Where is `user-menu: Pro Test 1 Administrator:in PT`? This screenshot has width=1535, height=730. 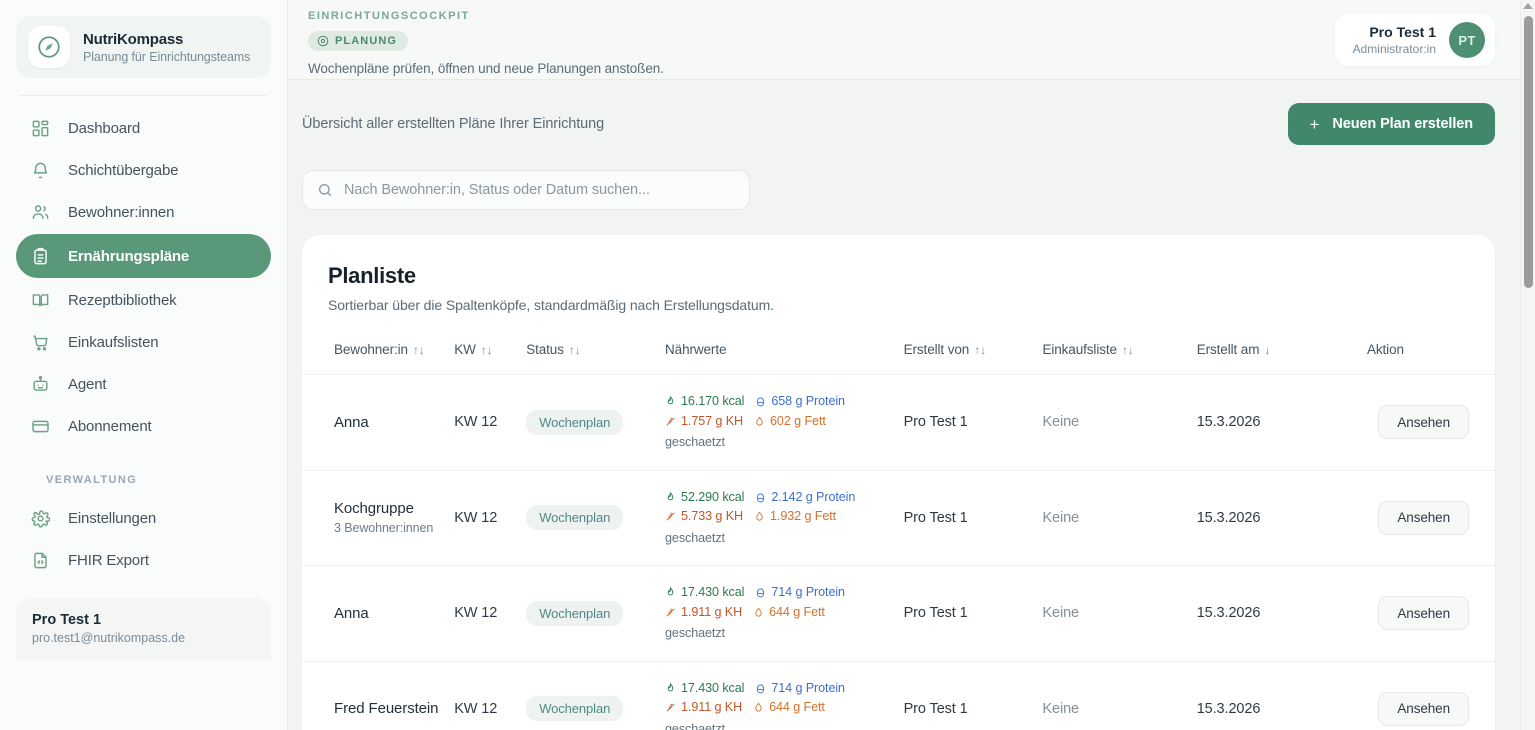
user-menu: Pro Test 1 Administrator:in PT is located at coordinates (1414, 40).